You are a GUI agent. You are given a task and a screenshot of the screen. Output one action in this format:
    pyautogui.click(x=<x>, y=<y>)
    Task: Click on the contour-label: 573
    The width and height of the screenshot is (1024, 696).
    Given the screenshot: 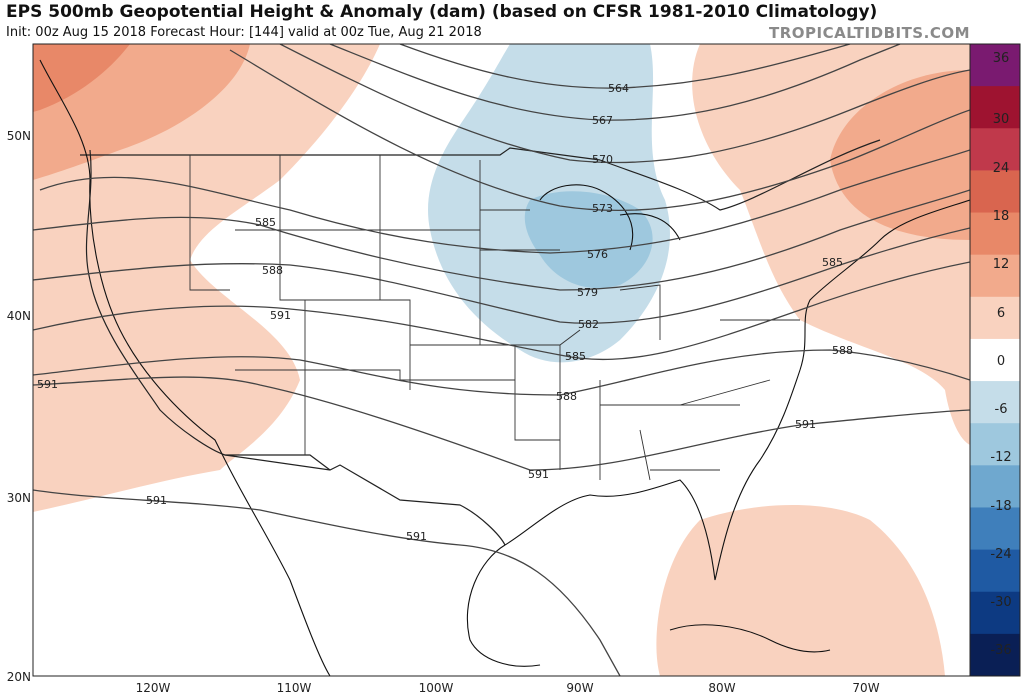 What is the action you would take?
    pyautogui.click(x=602, y=208)
    